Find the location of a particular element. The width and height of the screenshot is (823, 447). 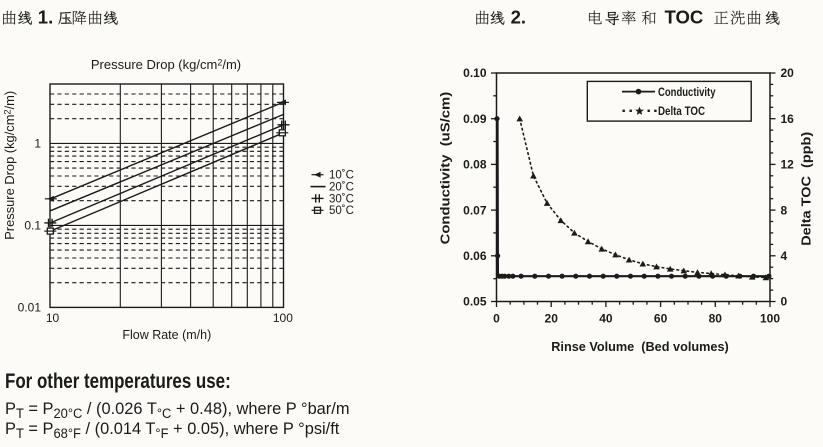

svg-text: 12 is located at coordinates (788, 165).